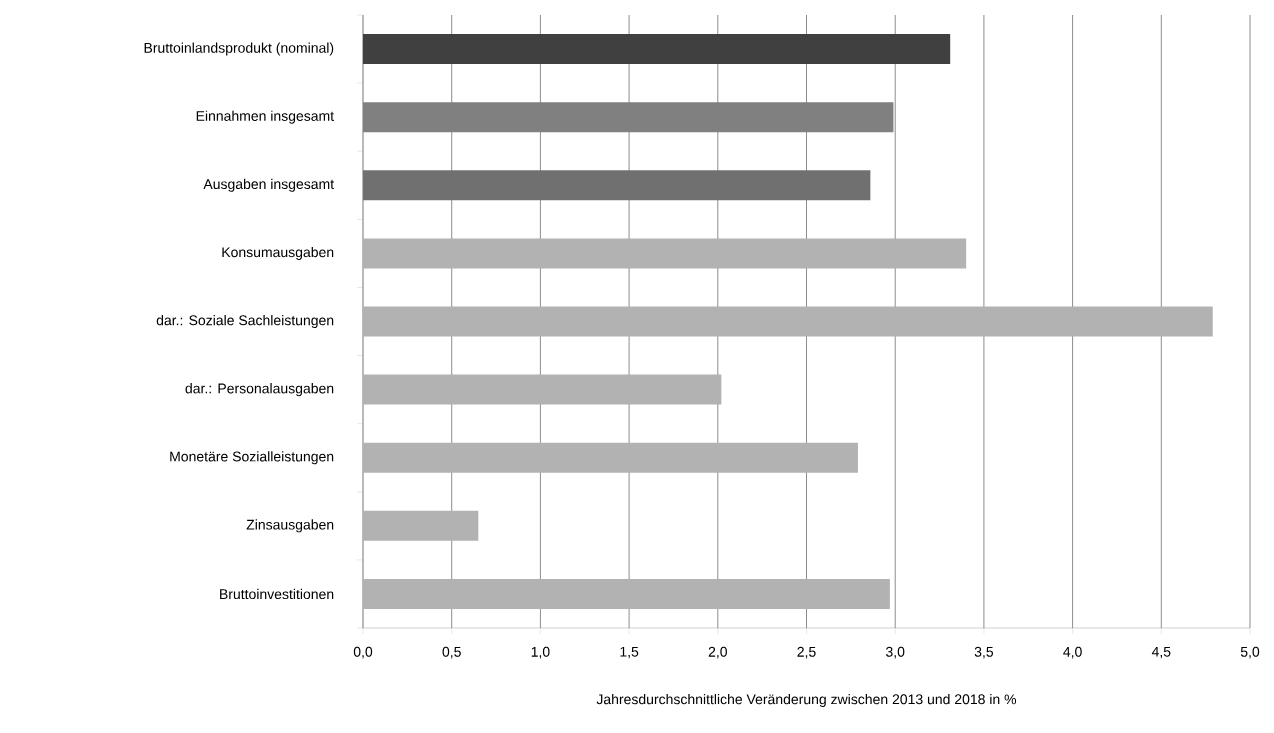 Image resolution: width=1274 pixels, height=733 pixels. What do you see at coordinates (277, 594) in the screenshot?
I see `y-tick-label: Bruttoinvestitionen` at bounding box center [277, 594].